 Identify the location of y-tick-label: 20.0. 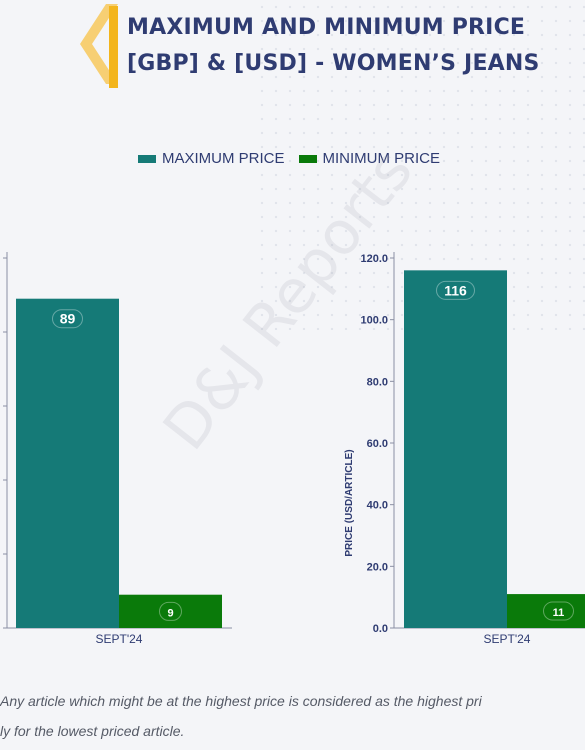
(377, 567).